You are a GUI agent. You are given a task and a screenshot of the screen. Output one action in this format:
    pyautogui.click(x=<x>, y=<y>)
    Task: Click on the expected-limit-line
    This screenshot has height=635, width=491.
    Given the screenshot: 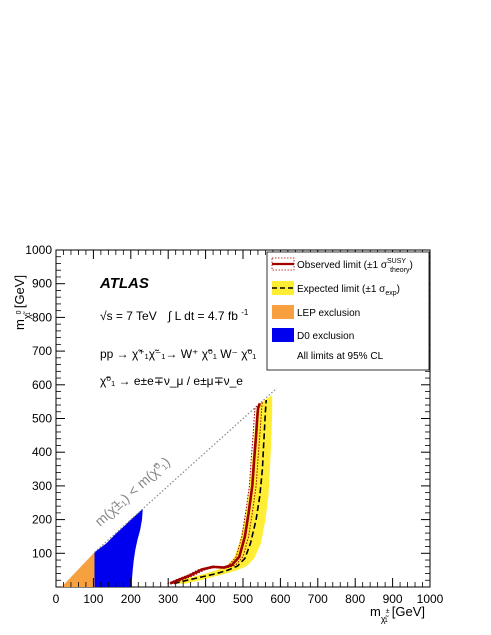 What is the action you would take?
    pyautogui.click(x=220, y=492)
    